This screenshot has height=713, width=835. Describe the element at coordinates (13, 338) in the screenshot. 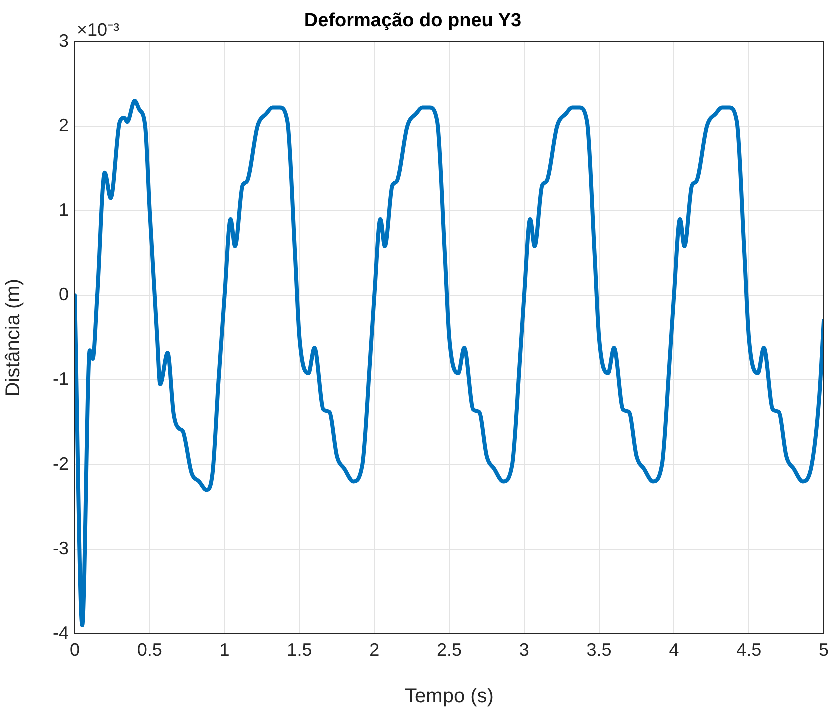

I see `y-axis-title: Distância (m)` at that location.